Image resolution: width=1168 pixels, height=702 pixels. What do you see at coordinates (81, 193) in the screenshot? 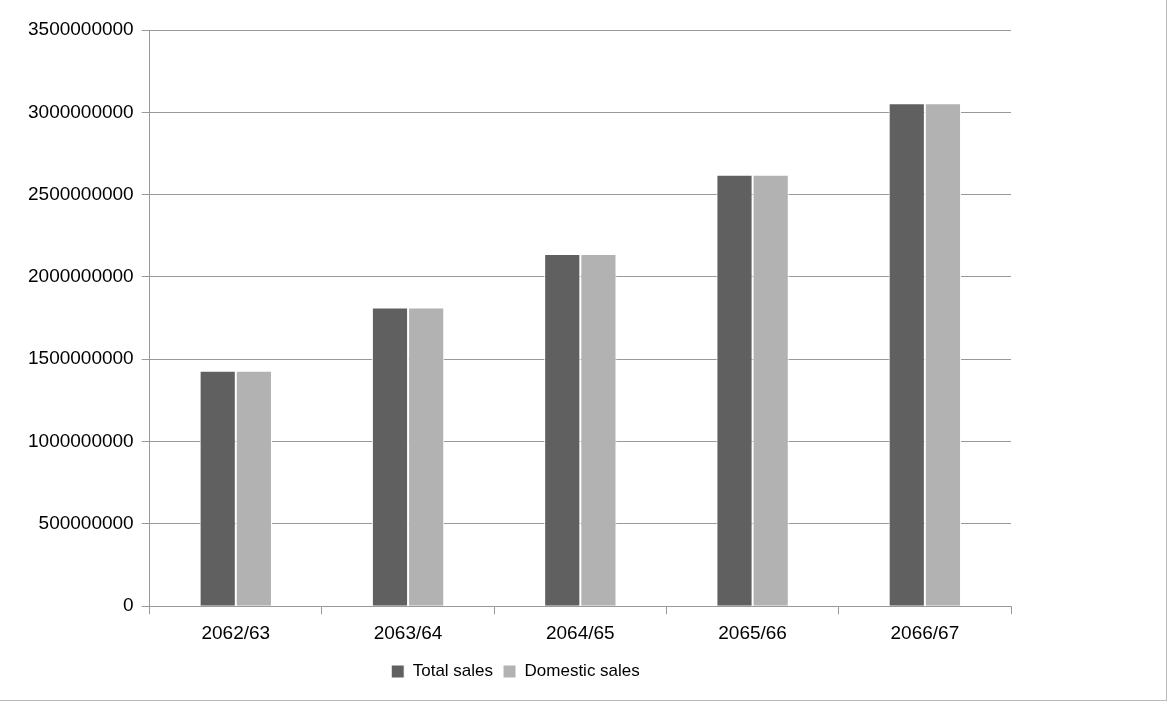
I see `y-tick-label: 2500000000` at bounding box center [81, 193].